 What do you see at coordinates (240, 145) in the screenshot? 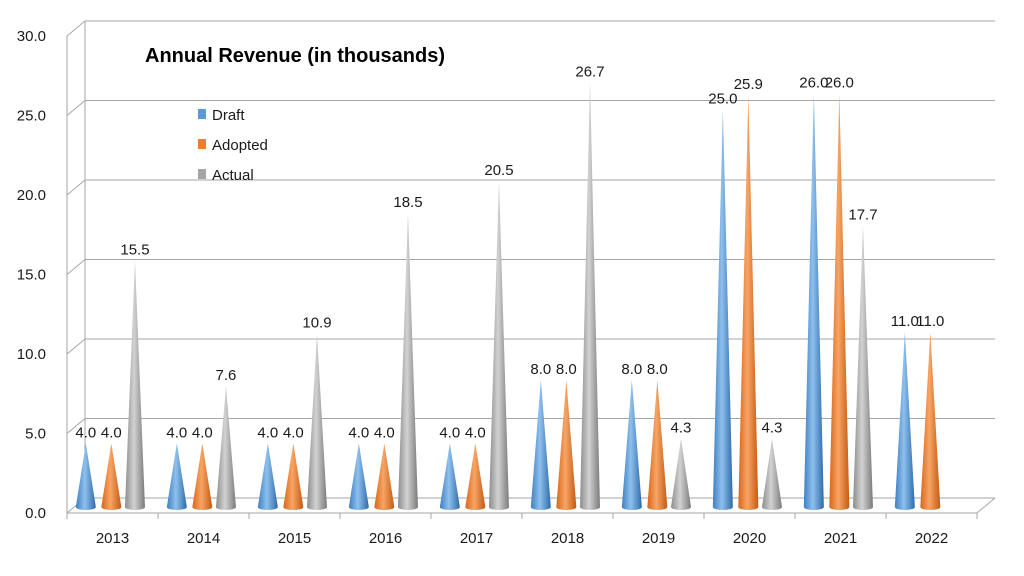
I see `legend-label-adopted: Adopted` at bounding box center [240, 145].